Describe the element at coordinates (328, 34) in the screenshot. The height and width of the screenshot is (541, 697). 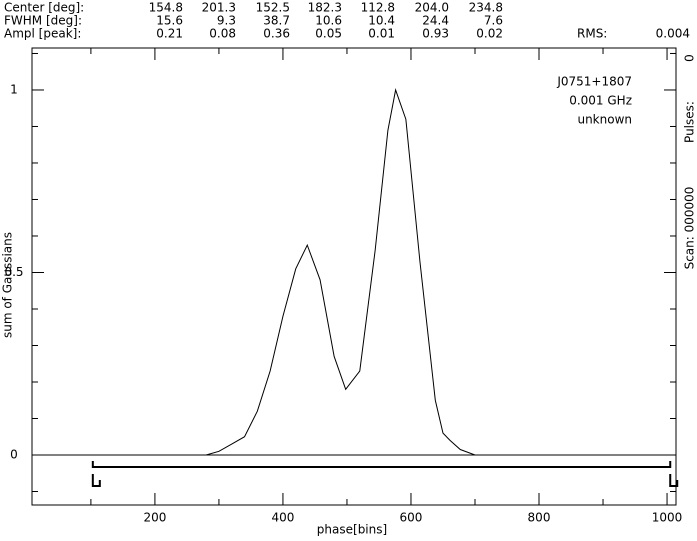
I see `cell-value: 0.05` at that location.